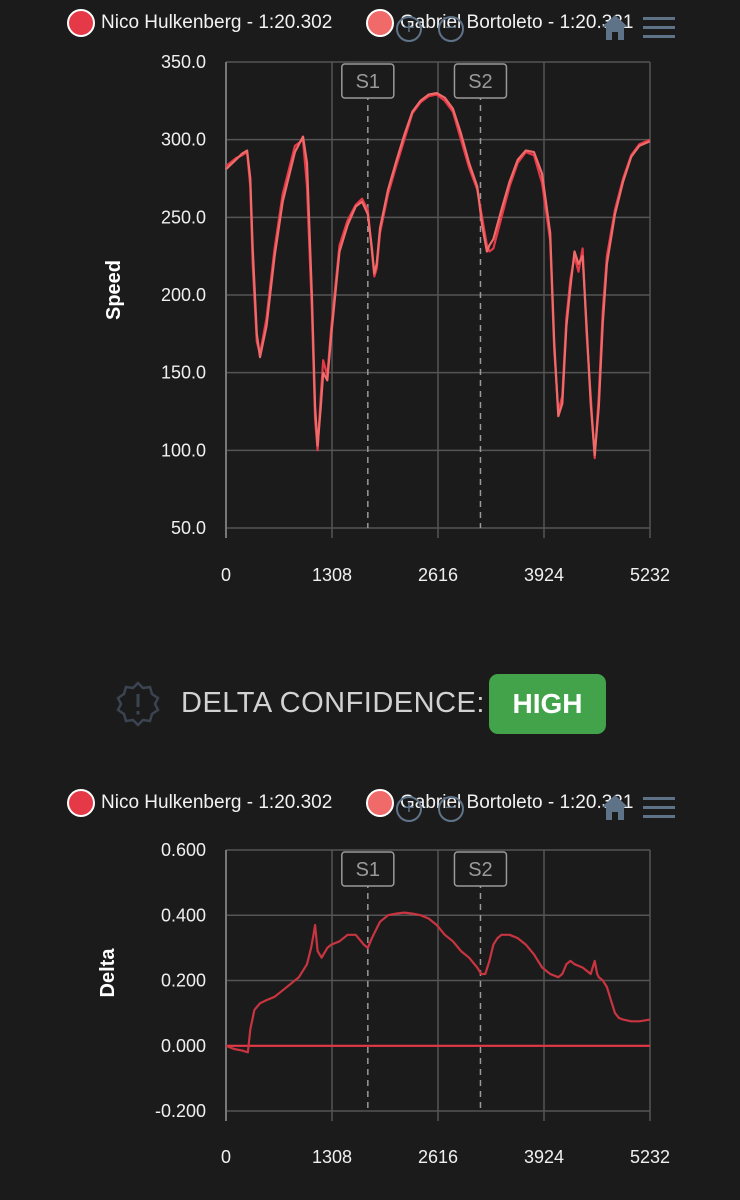 The width and height of the screenshot is (740, 1200). What do you see at coordinates (183, 981) in the screenshot?
I see `y-tick-label: 0.200` at bounding box center [183, 981].